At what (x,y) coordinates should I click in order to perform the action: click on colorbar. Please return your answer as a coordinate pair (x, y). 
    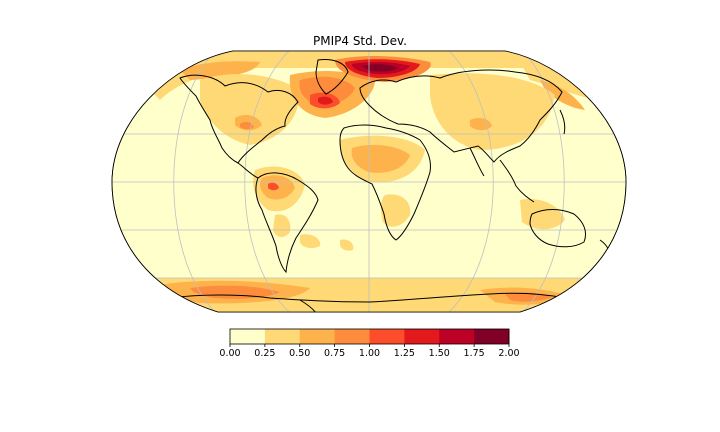
    Looking at the image, I should click on (369, 337).